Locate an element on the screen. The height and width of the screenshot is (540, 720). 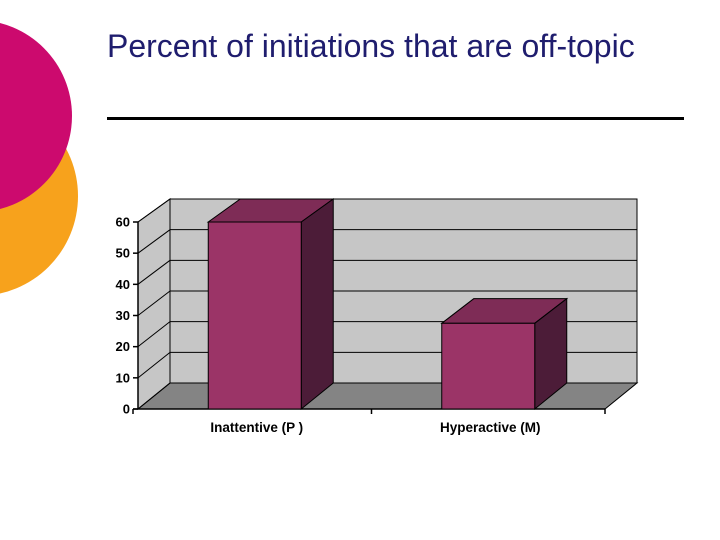
chart-left-wall is located at coordinates (154, 304).